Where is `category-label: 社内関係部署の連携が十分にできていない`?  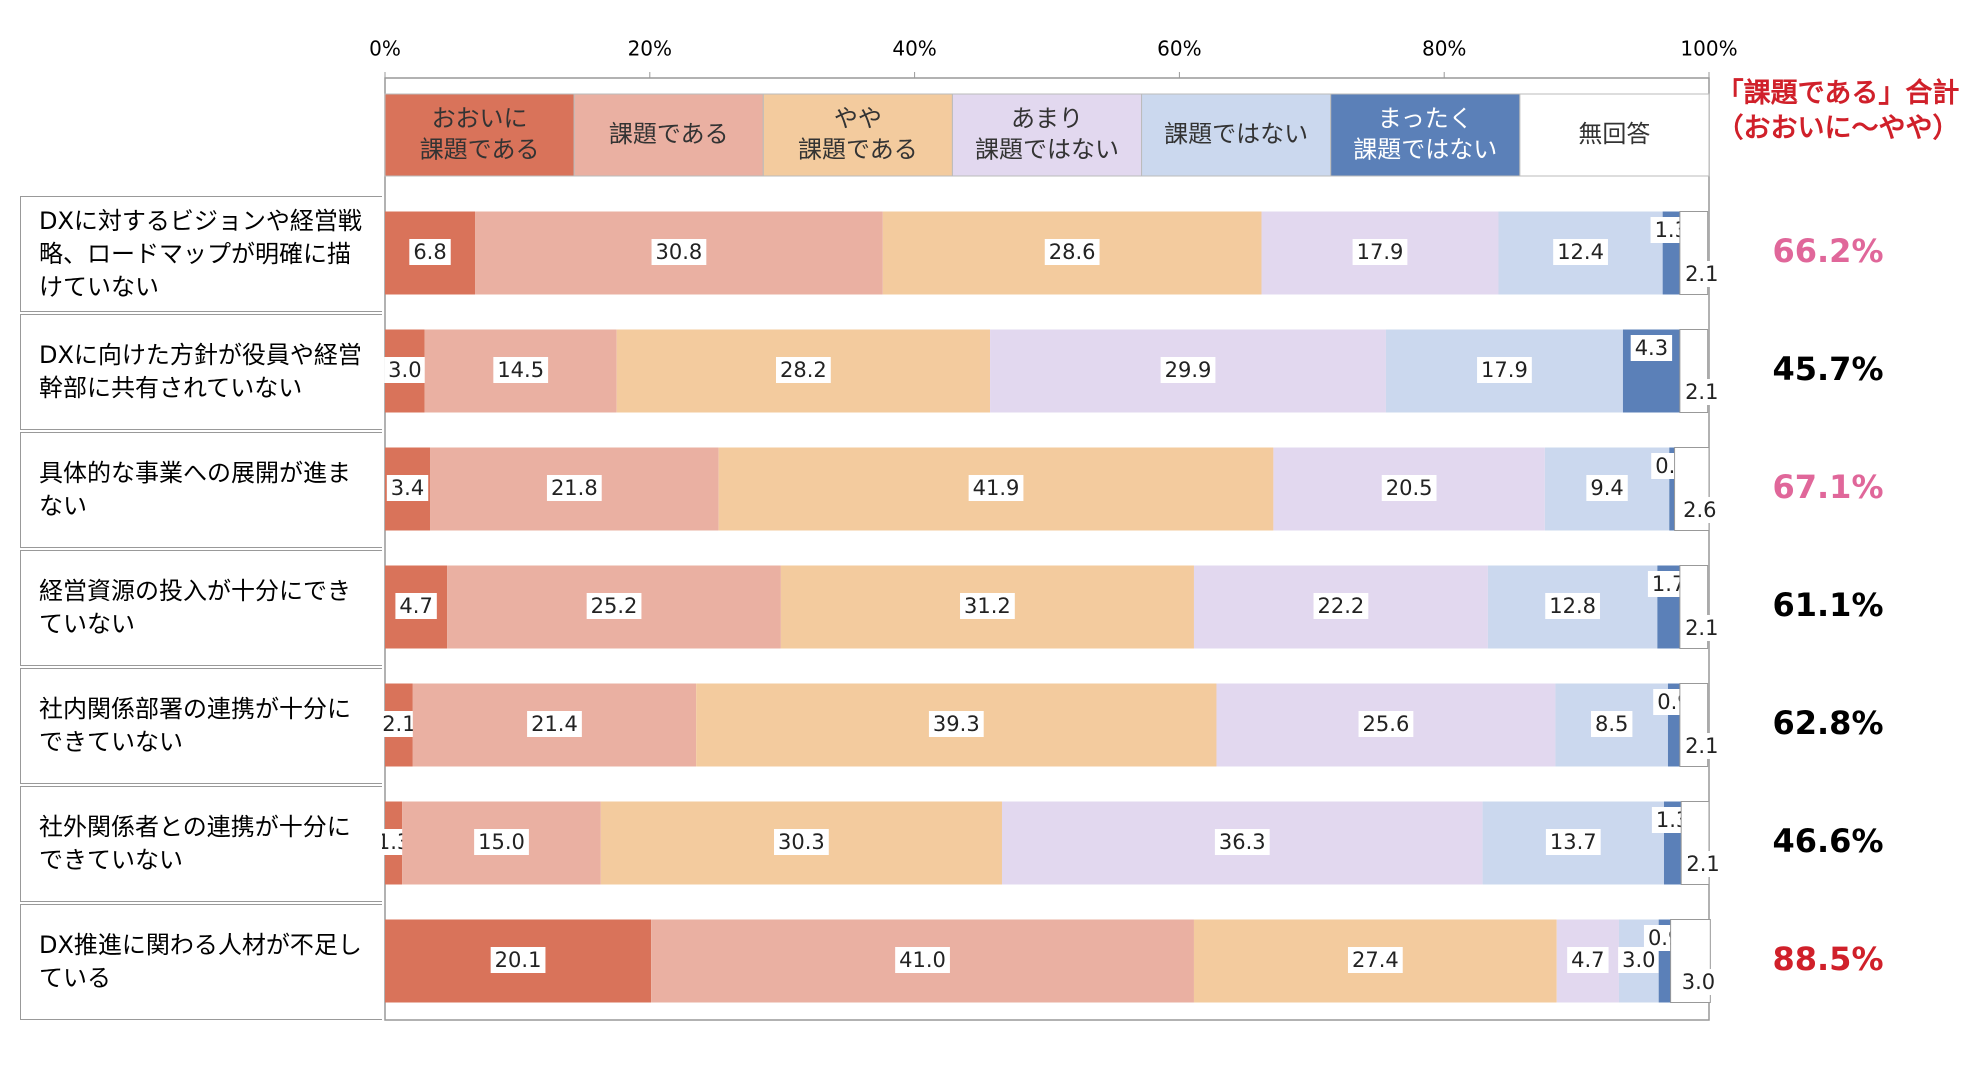
category-label: 社内関係部署の連携が十分にできていない is located at coordinates (201, 726).